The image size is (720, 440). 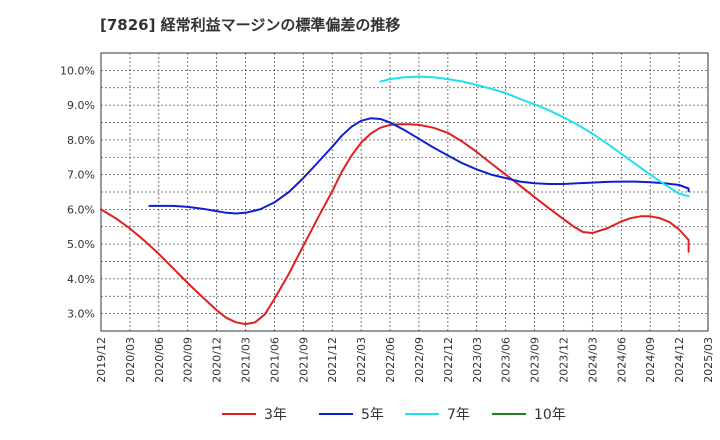 I want to click on x-tick-label: 2024/03, so click(x=592, y=360).